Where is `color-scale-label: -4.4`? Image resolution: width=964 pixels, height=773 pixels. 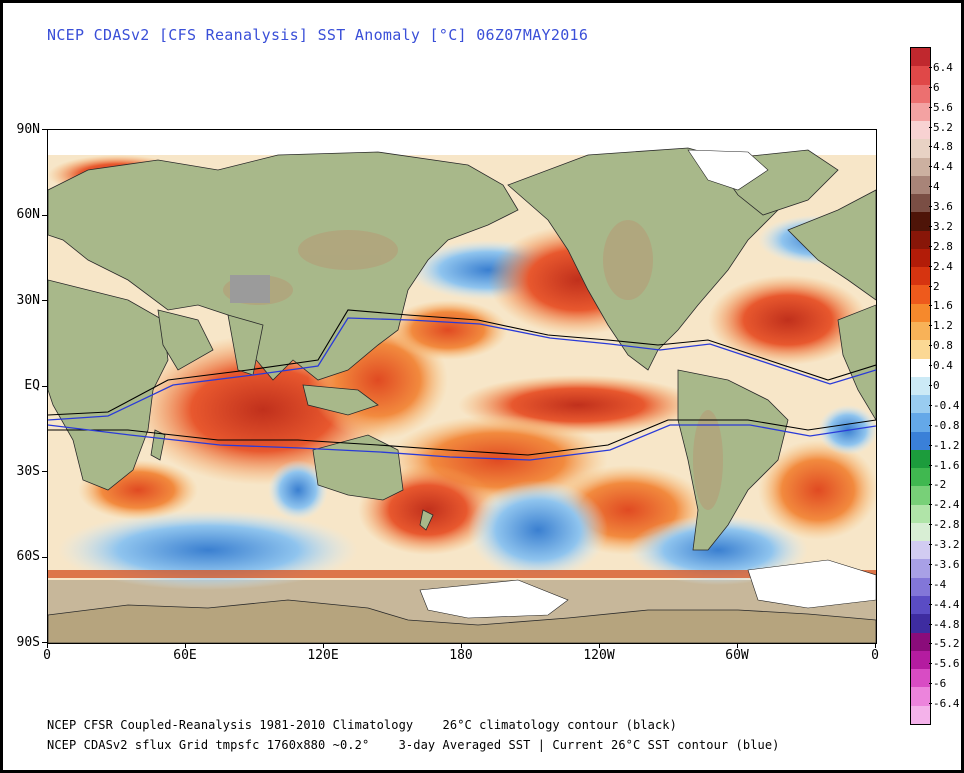
color-scale-label: -4.4 is located at coordinates (946, 604).